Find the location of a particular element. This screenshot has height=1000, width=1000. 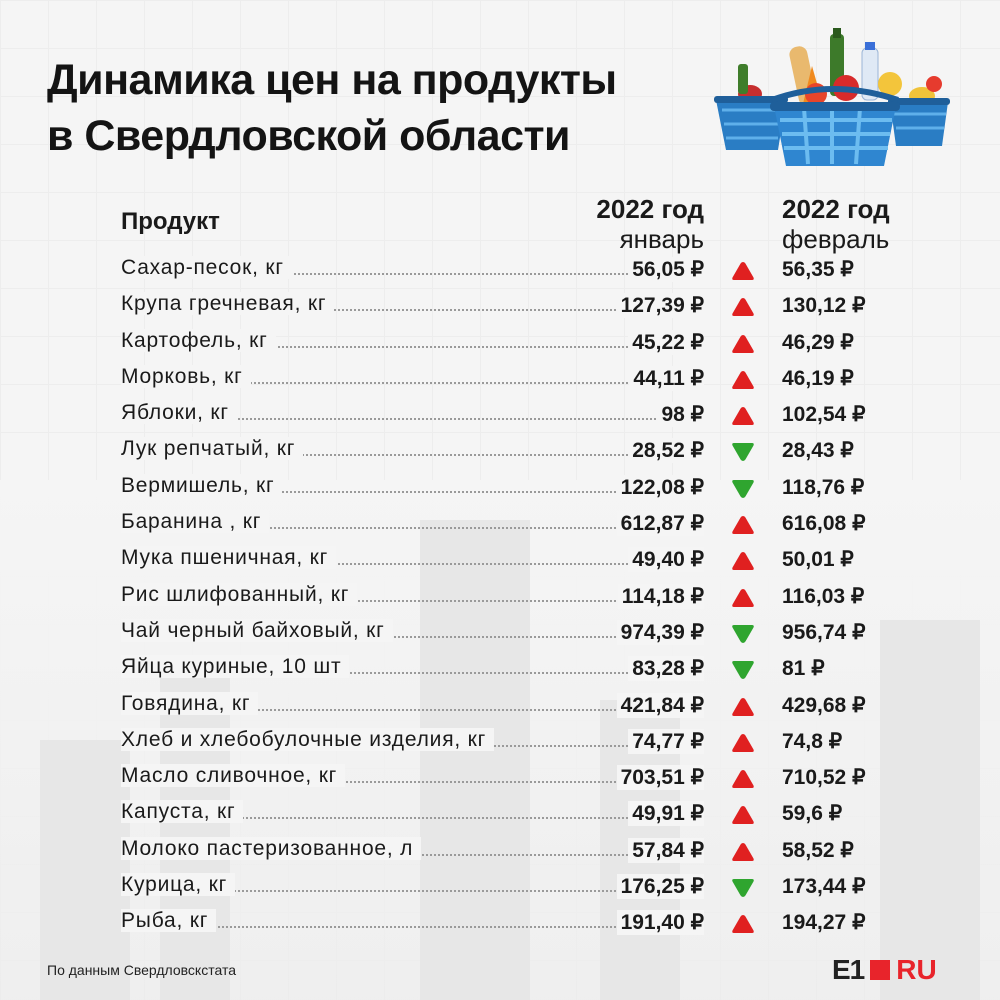

price-january: 56,05 ₽ is located at coordinates (666, 269).